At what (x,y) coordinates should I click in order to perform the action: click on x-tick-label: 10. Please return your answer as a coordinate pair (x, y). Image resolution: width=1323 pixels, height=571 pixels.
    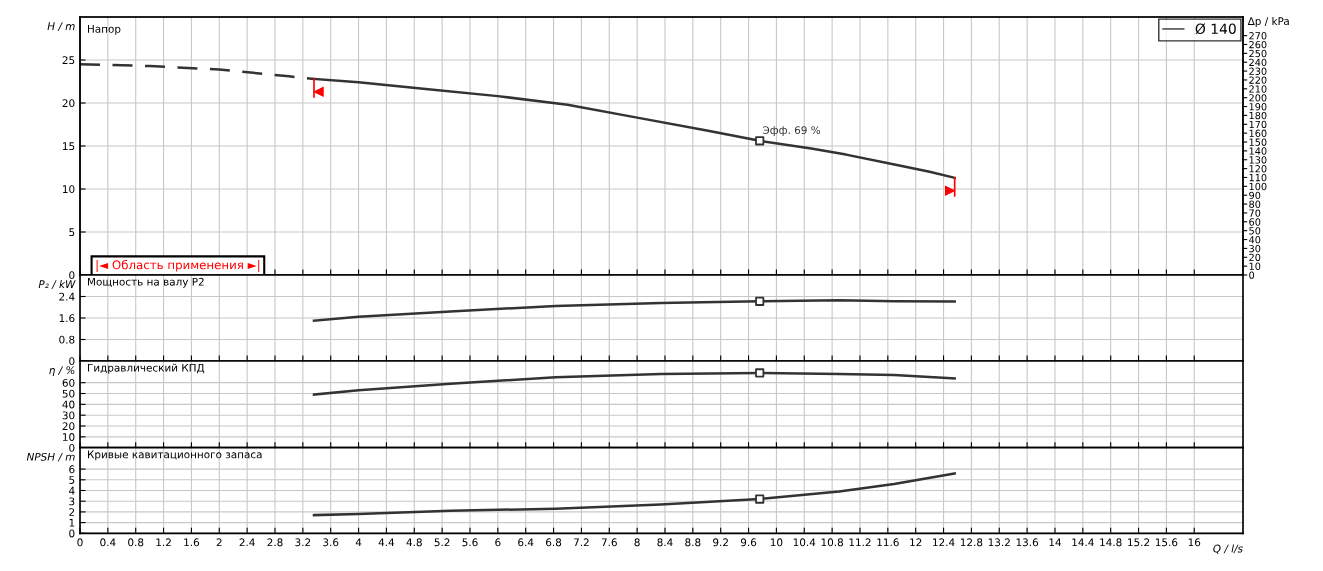
    Looking at the image, I should click on (776, 542).